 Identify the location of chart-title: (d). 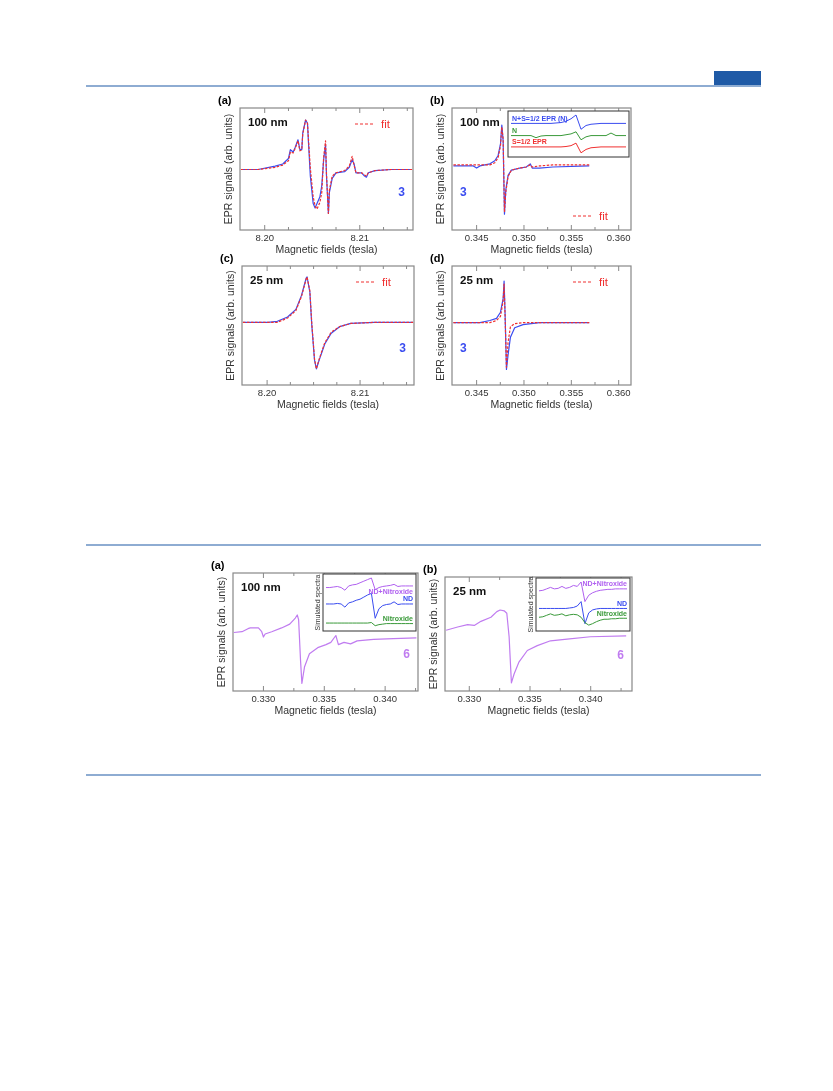
(437, 258).